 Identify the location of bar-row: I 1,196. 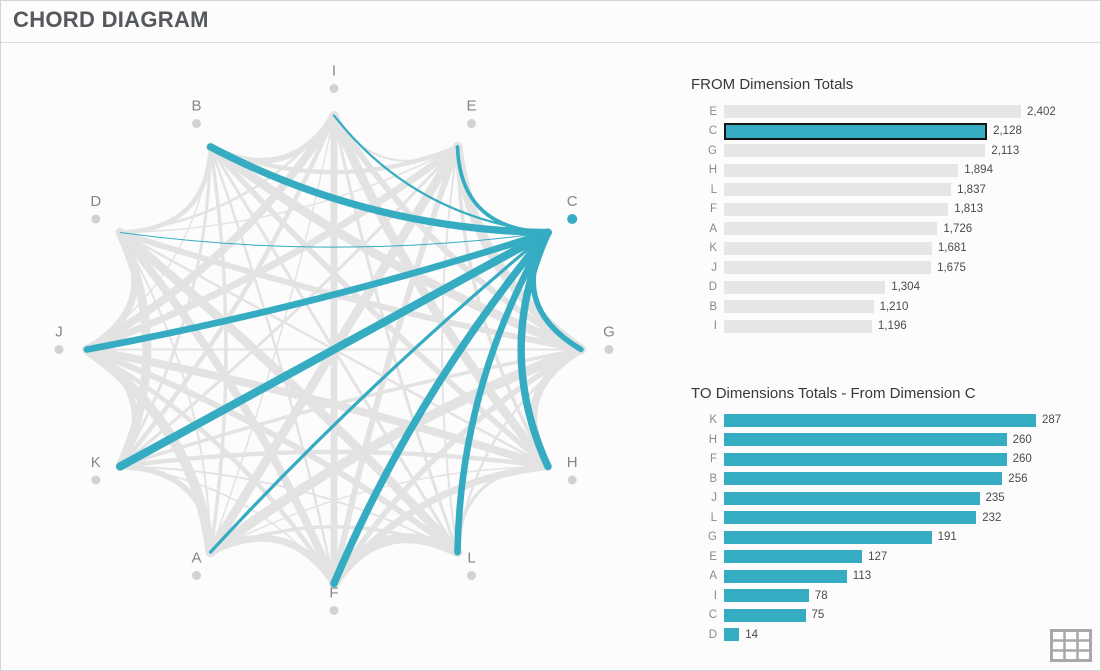
(891, 326).